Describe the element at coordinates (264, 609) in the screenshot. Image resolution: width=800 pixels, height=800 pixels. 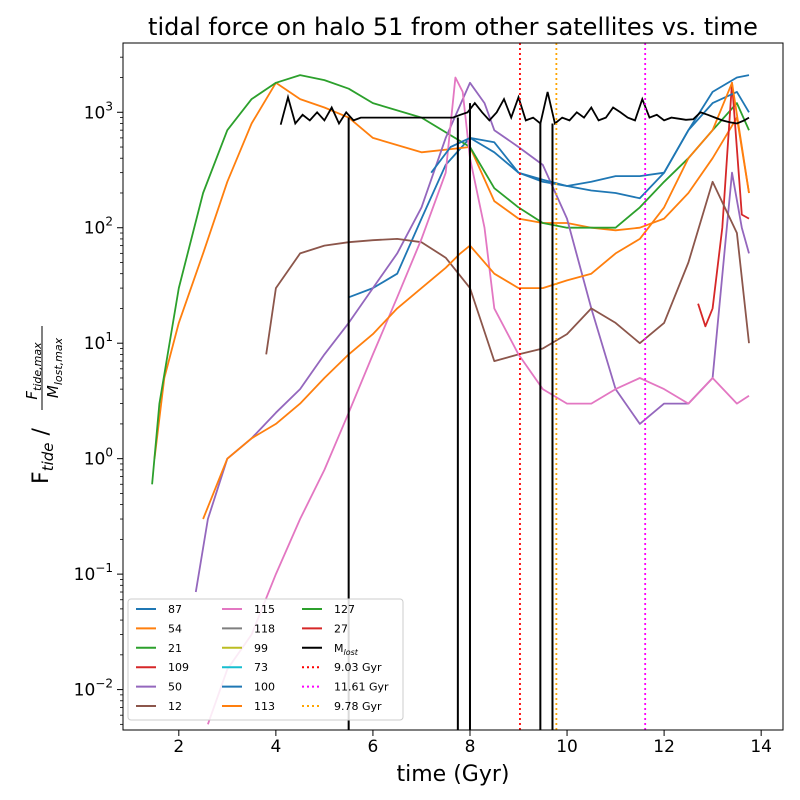
I see `legend-label: 115` at that location.